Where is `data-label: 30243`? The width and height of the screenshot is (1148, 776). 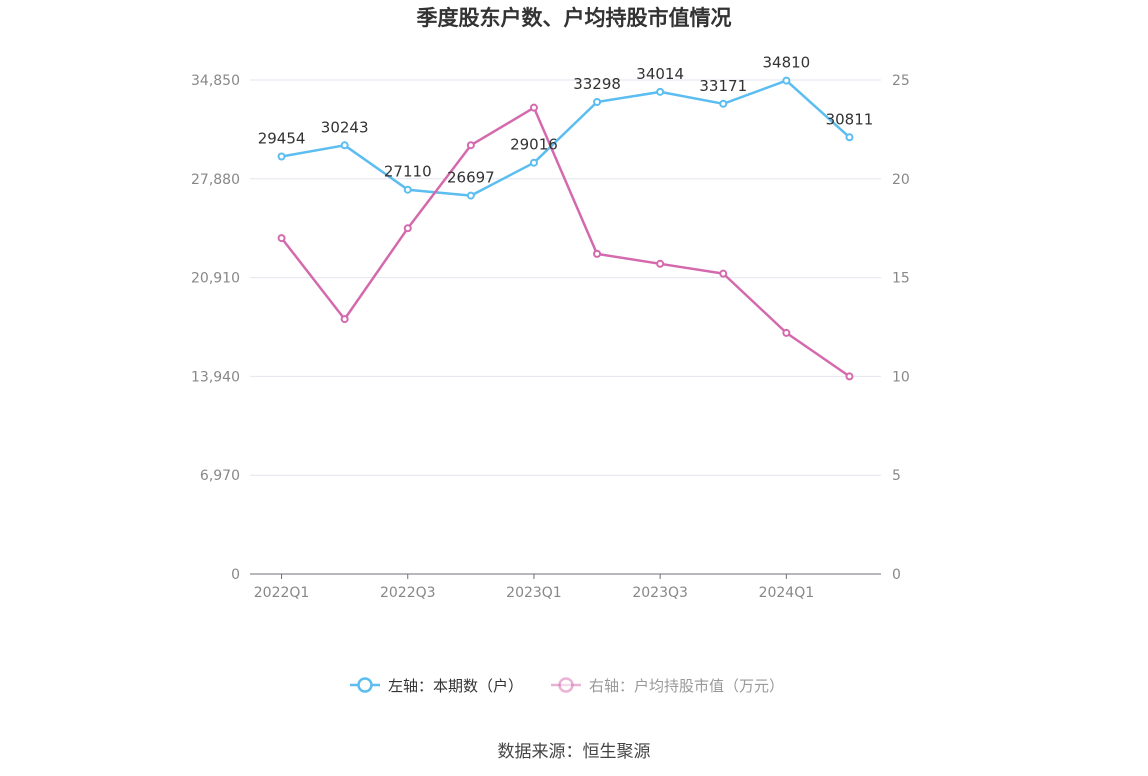 data-label: 30243 is located at coordinates (345, 127).